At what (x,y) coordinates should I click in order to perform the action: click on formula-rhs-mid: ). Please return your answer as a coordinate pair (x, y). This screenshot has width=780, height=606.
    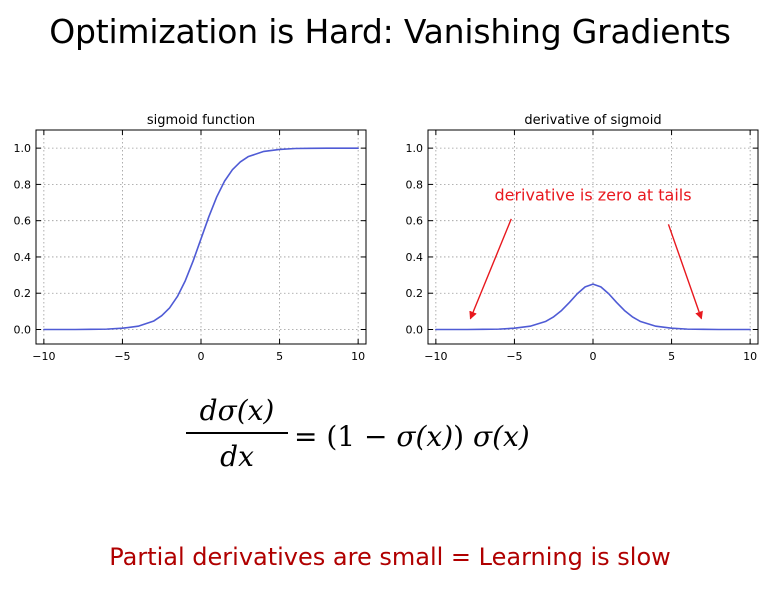
    Looking at the image, I should click on (463, 436).